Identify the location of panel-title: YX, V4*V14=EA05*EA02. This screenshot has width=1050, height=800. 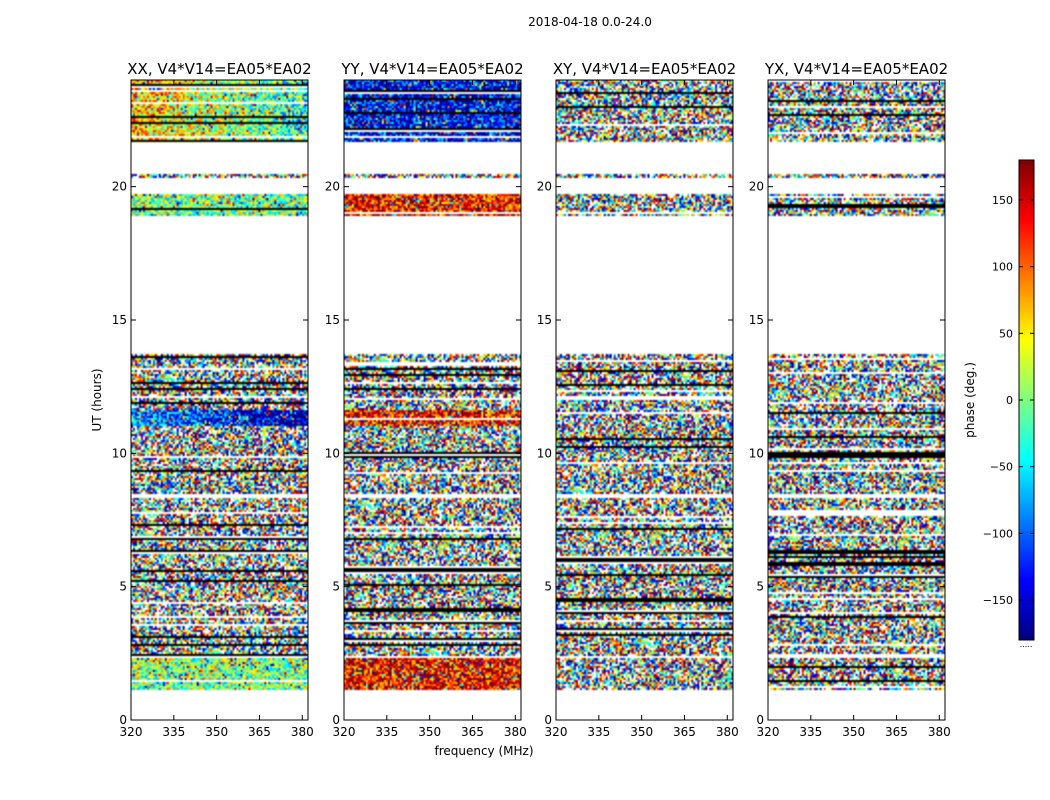
(856, 69).